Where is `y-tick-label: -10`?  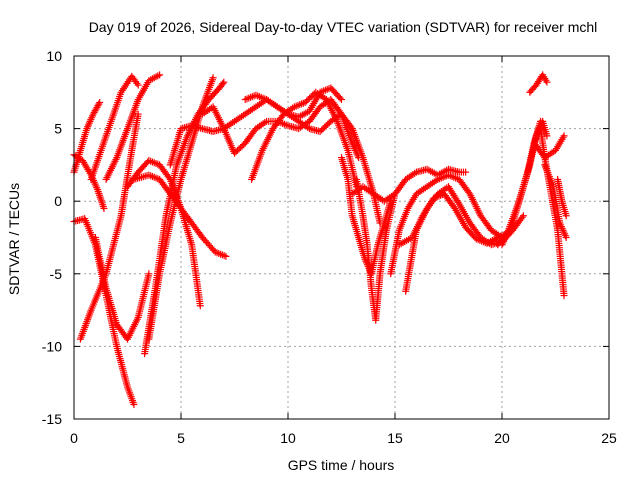
y-tick-label: -10 is located at coordinates (52, 346).